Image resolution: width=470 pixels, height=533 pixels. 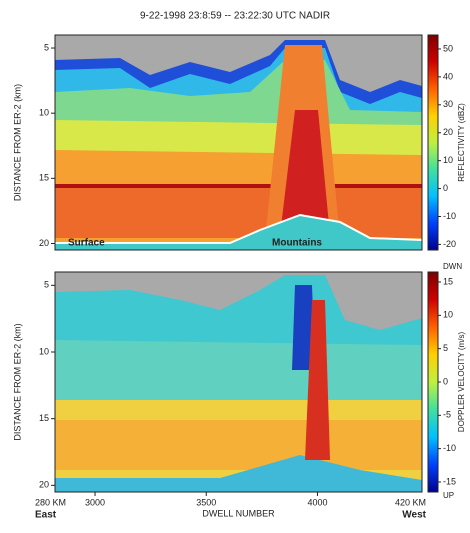 What do you see at coordinates (445, 348) in the screenshot?
I see `colorbar-tick-label: 5` at bounding box center [445, 348].